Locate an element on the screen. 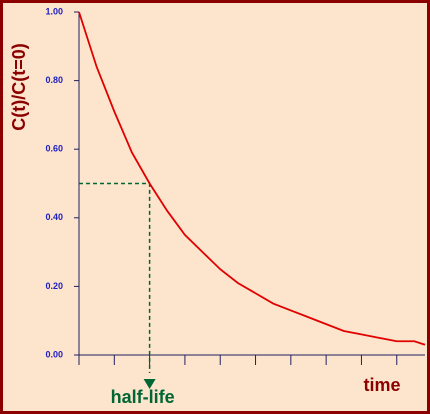 The height and width of the screenshot is (414, 430). y-axis-label: C(t)/C(t=0) is located at coordinates (19, 87).